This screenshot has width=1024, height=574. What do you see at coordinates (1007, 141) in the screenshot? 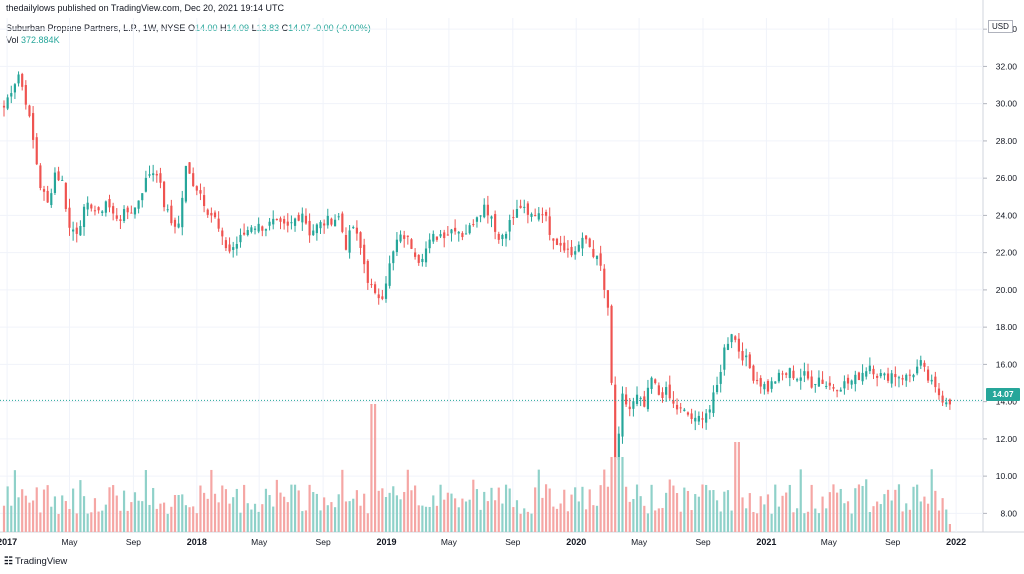
I see `price-tick-label: 28.00` at bounding box center [1007, 141].